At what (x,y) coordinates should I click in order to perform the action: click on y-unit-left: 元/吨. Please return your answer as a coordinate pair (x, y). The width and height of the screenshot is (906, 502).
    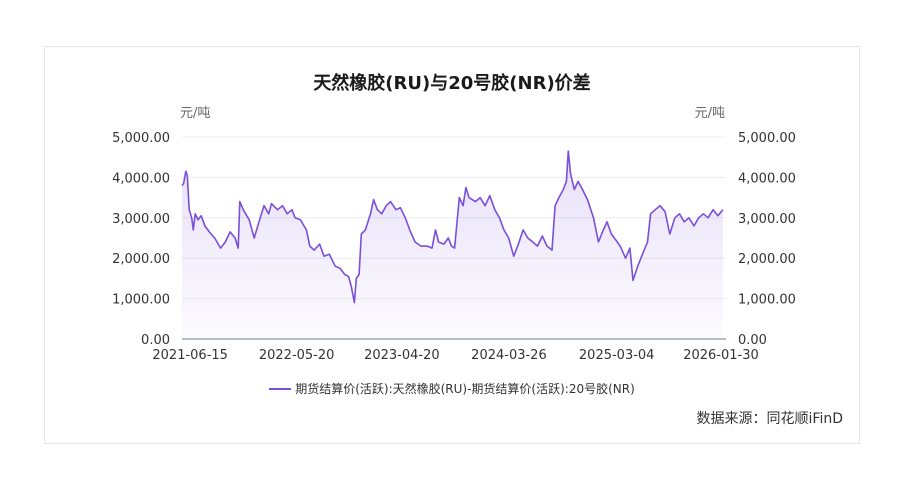
    Looking at the image, I should click on (195, 113).